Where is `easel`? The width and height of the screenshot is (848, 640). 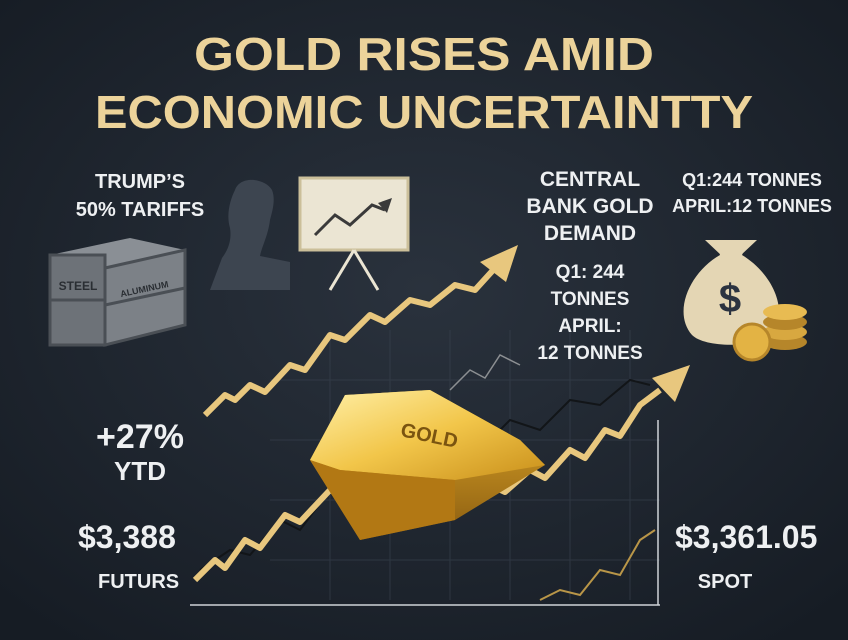 easel is located at coordinates (354, 233).